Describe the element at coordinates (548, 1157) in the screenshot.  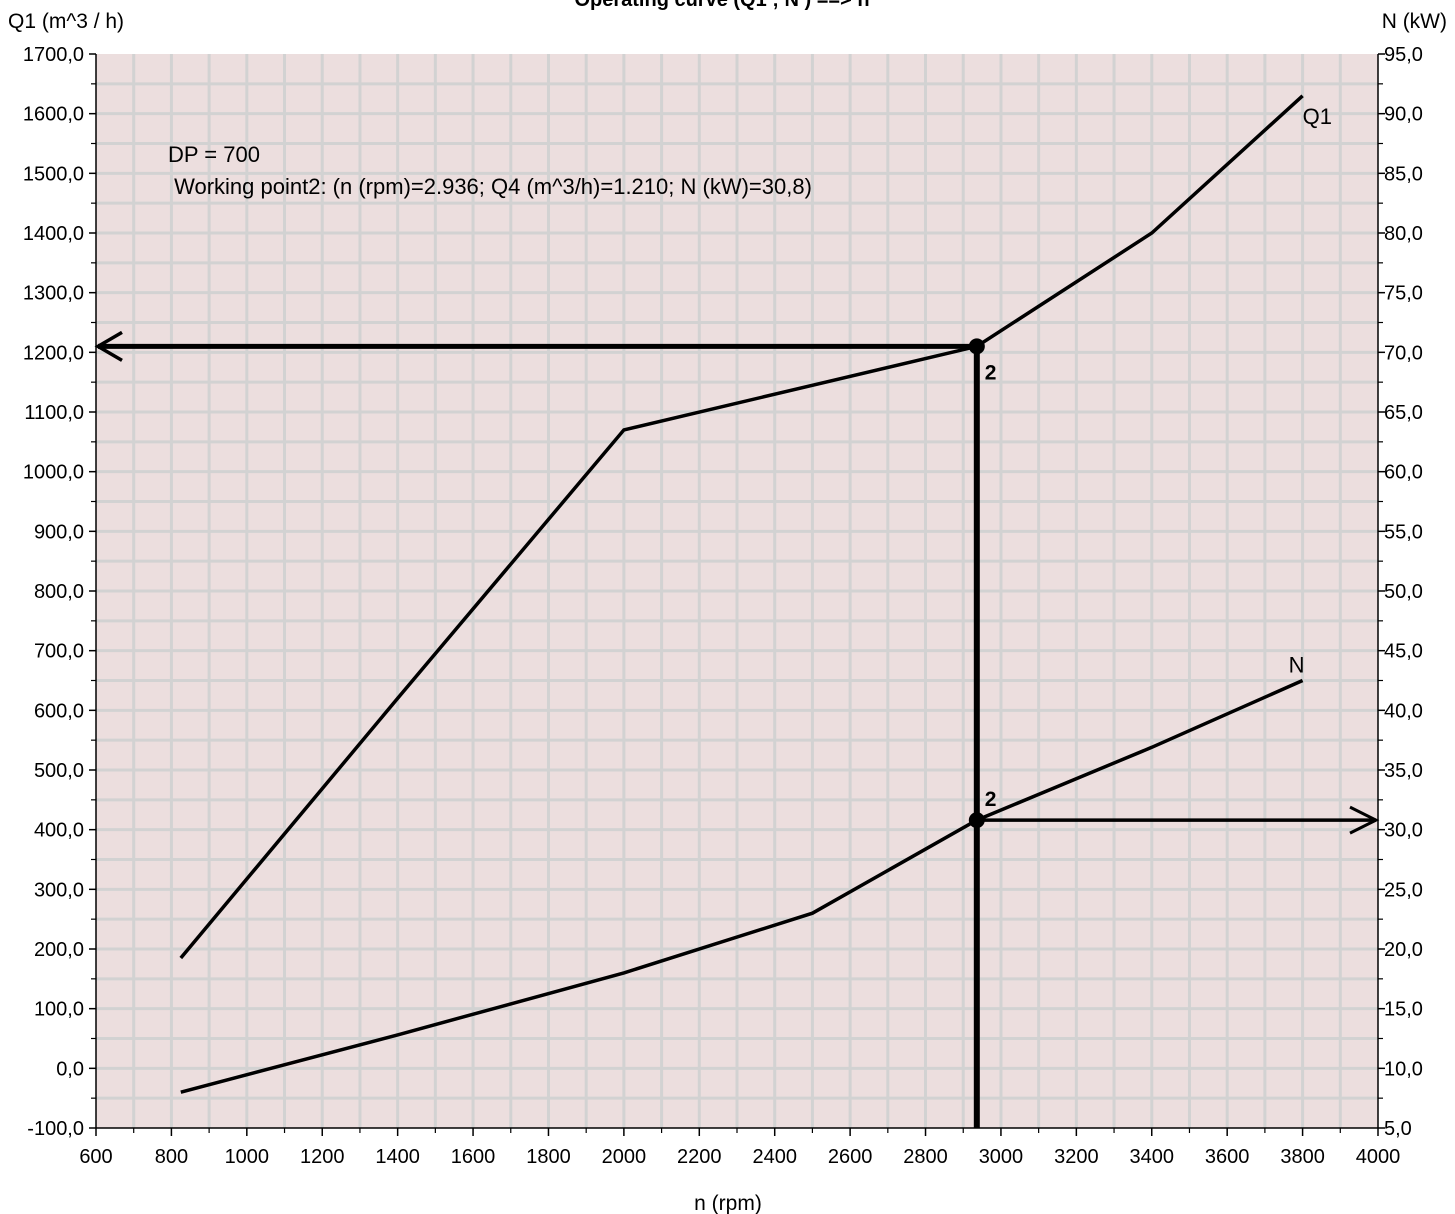
I see `x-tick-label: 1800` at that location.